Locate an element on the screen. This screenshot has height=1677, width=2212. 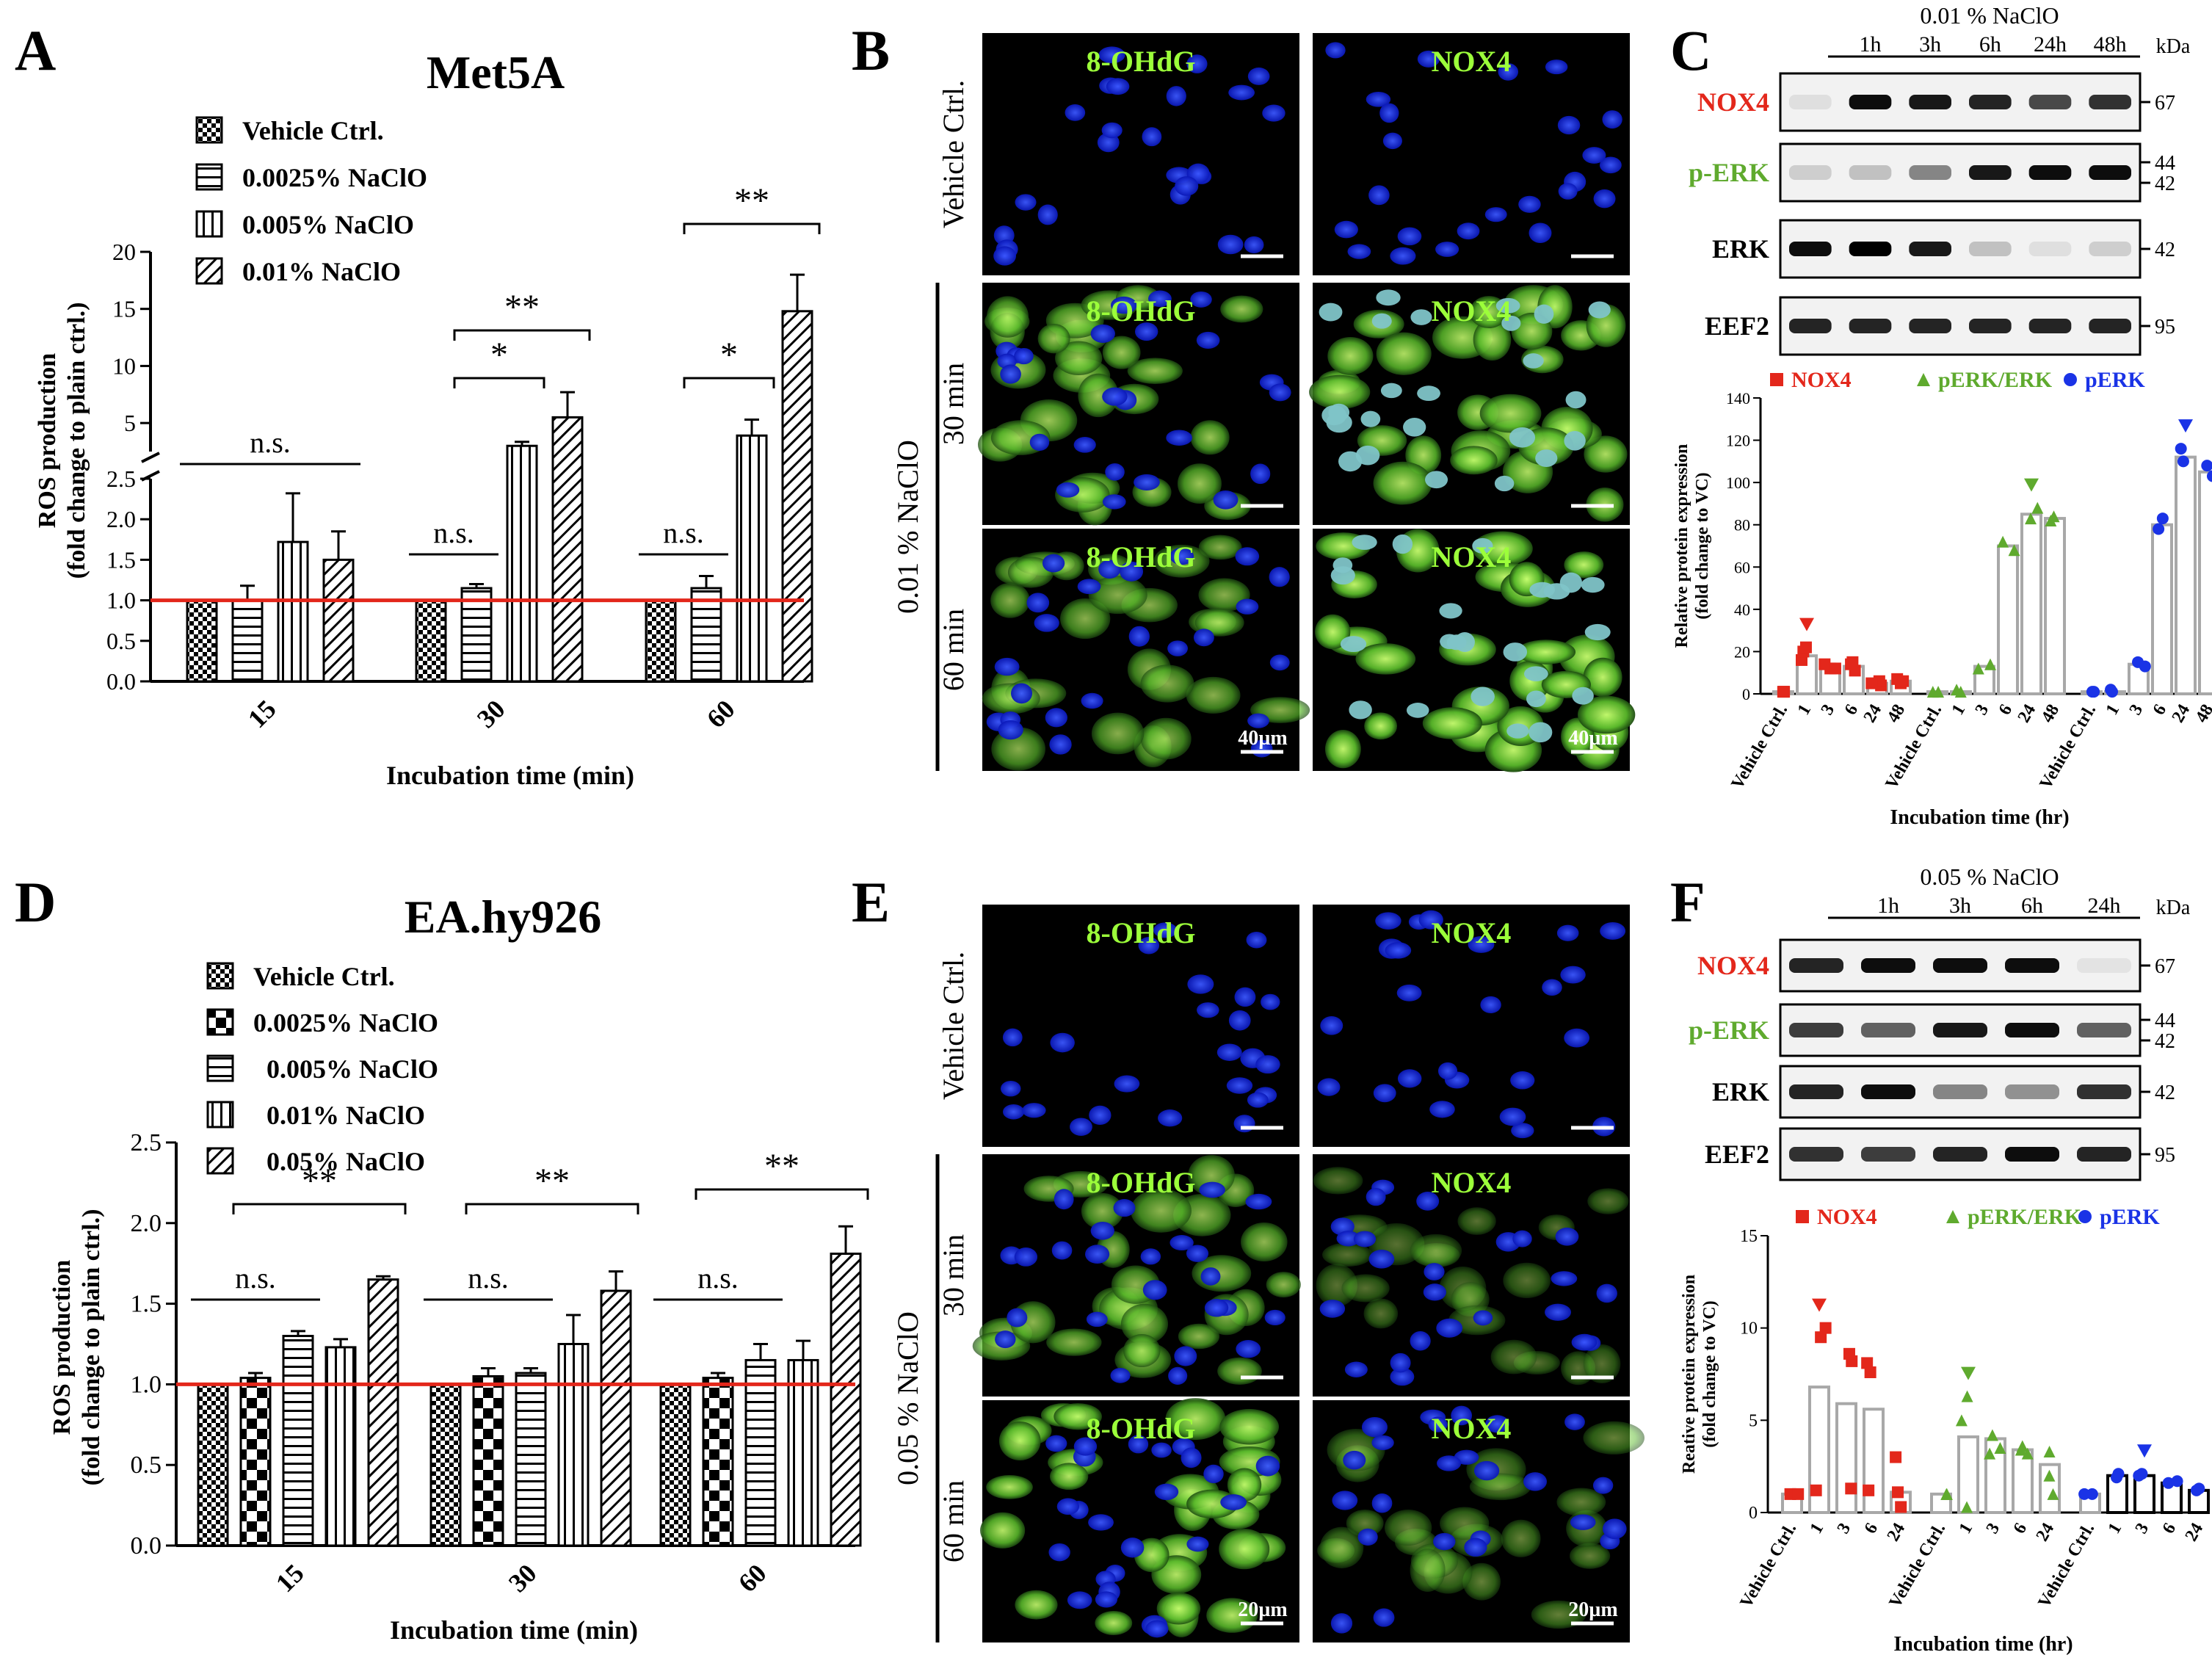
x-tick-label: 24 is located at coordinates (2195, 1532).